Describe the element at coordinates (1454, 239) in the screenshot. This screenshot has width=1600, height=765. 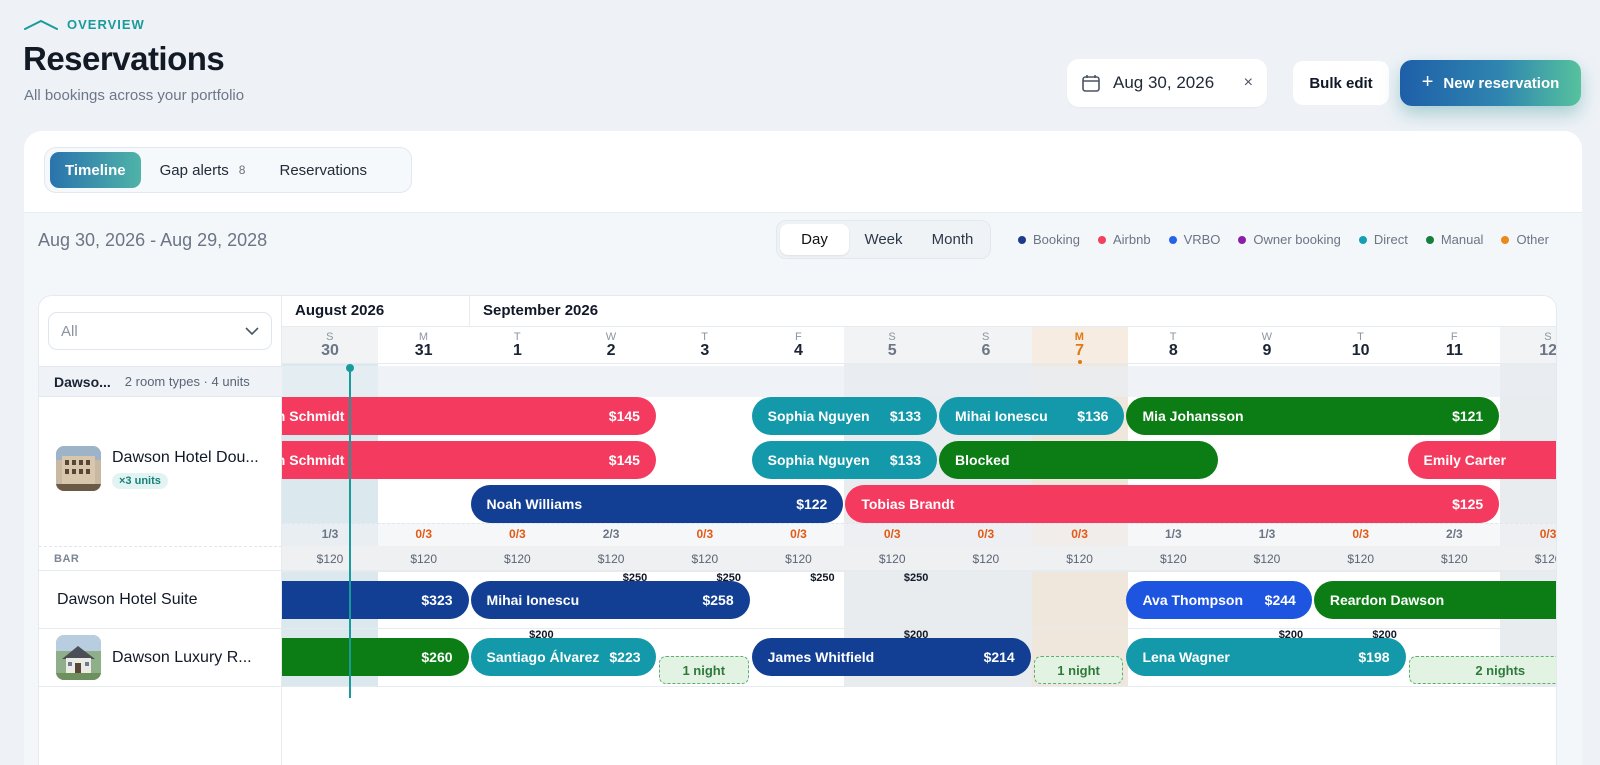
I see `legend-item: Manual` at that location.